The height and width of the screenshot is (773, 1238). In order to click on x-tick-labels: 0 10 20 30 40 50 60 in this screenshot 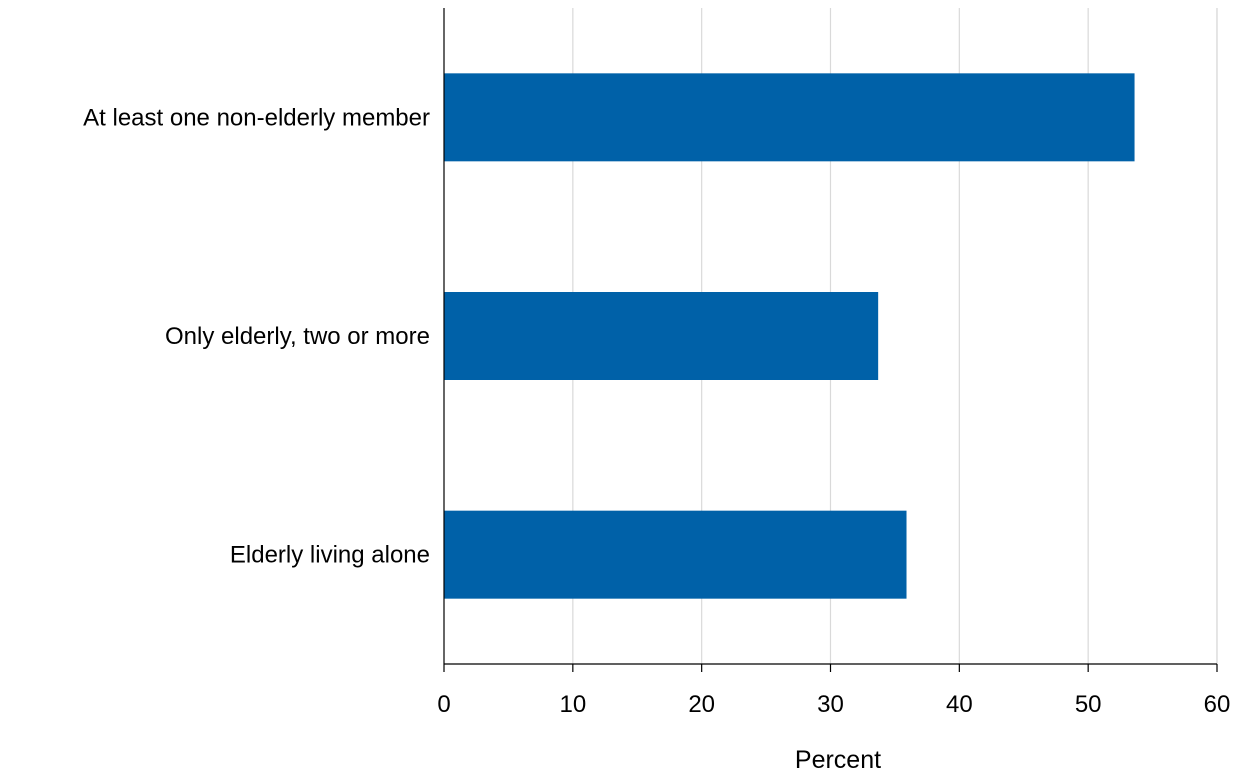, I will do `click(833, 704)`.